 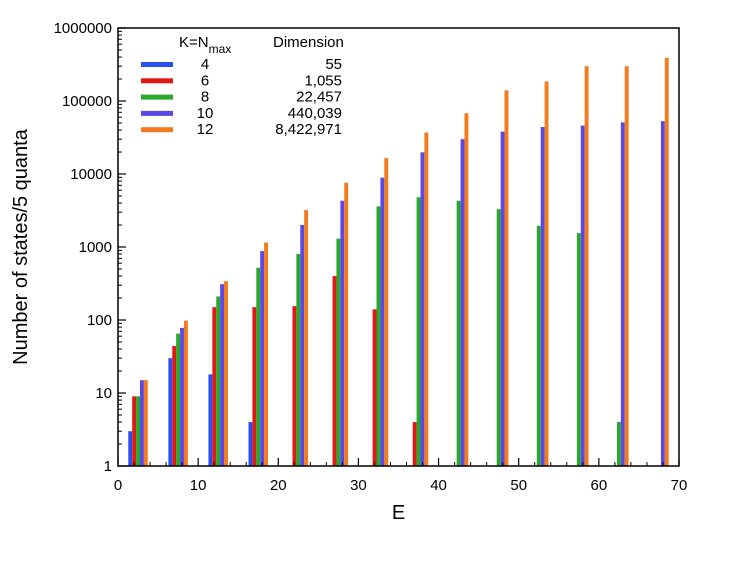 I want to click on x-tick-label: 50, so click(x=518, y=485).